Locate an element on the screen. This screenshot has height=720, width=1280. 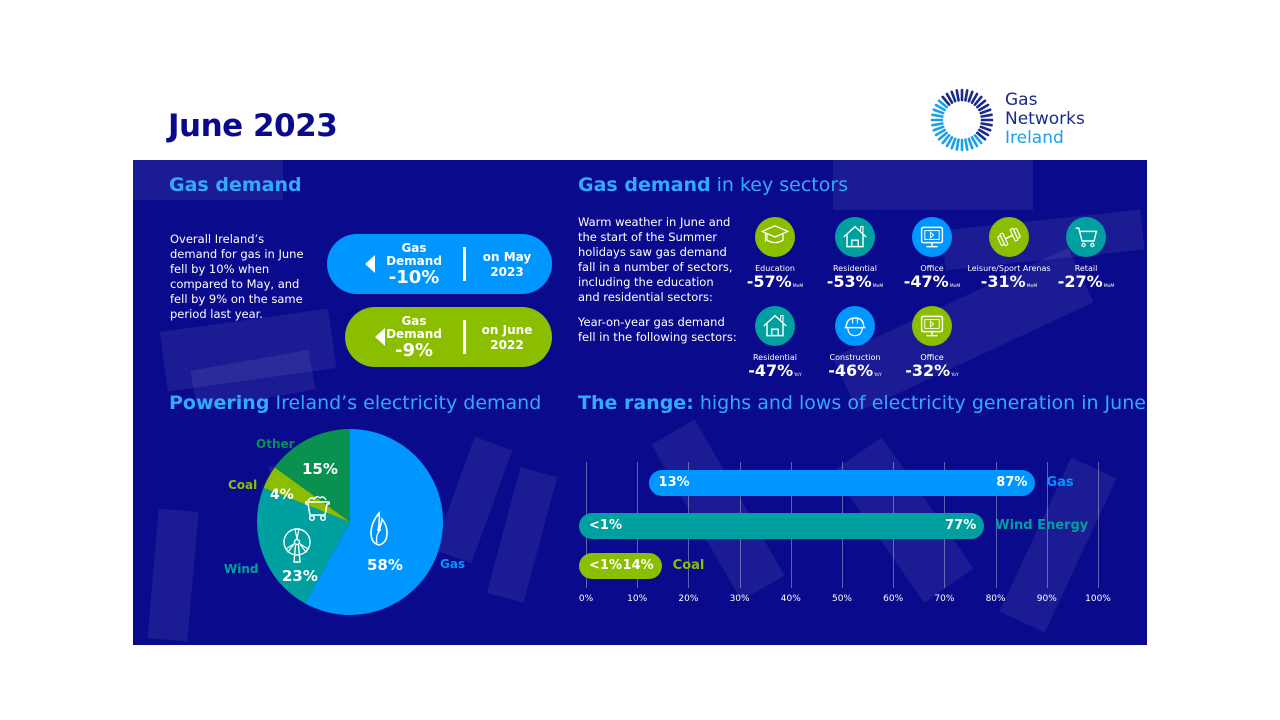
x-tick-label: 30% is located at coordinates (739, 599).